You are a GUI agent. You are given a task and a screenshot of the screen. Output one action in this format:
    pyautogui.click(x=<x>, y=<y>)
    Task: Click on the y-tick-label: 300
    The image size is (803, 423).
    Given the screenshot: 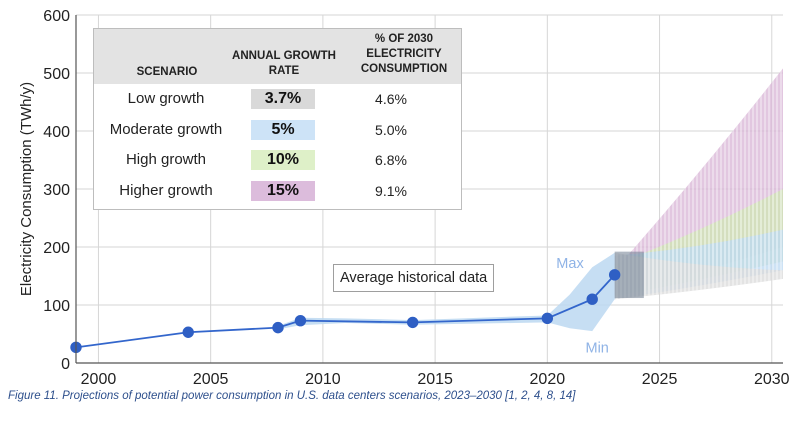 What is the action you would take?
    pyautogui.click(x=56, y=190)
    